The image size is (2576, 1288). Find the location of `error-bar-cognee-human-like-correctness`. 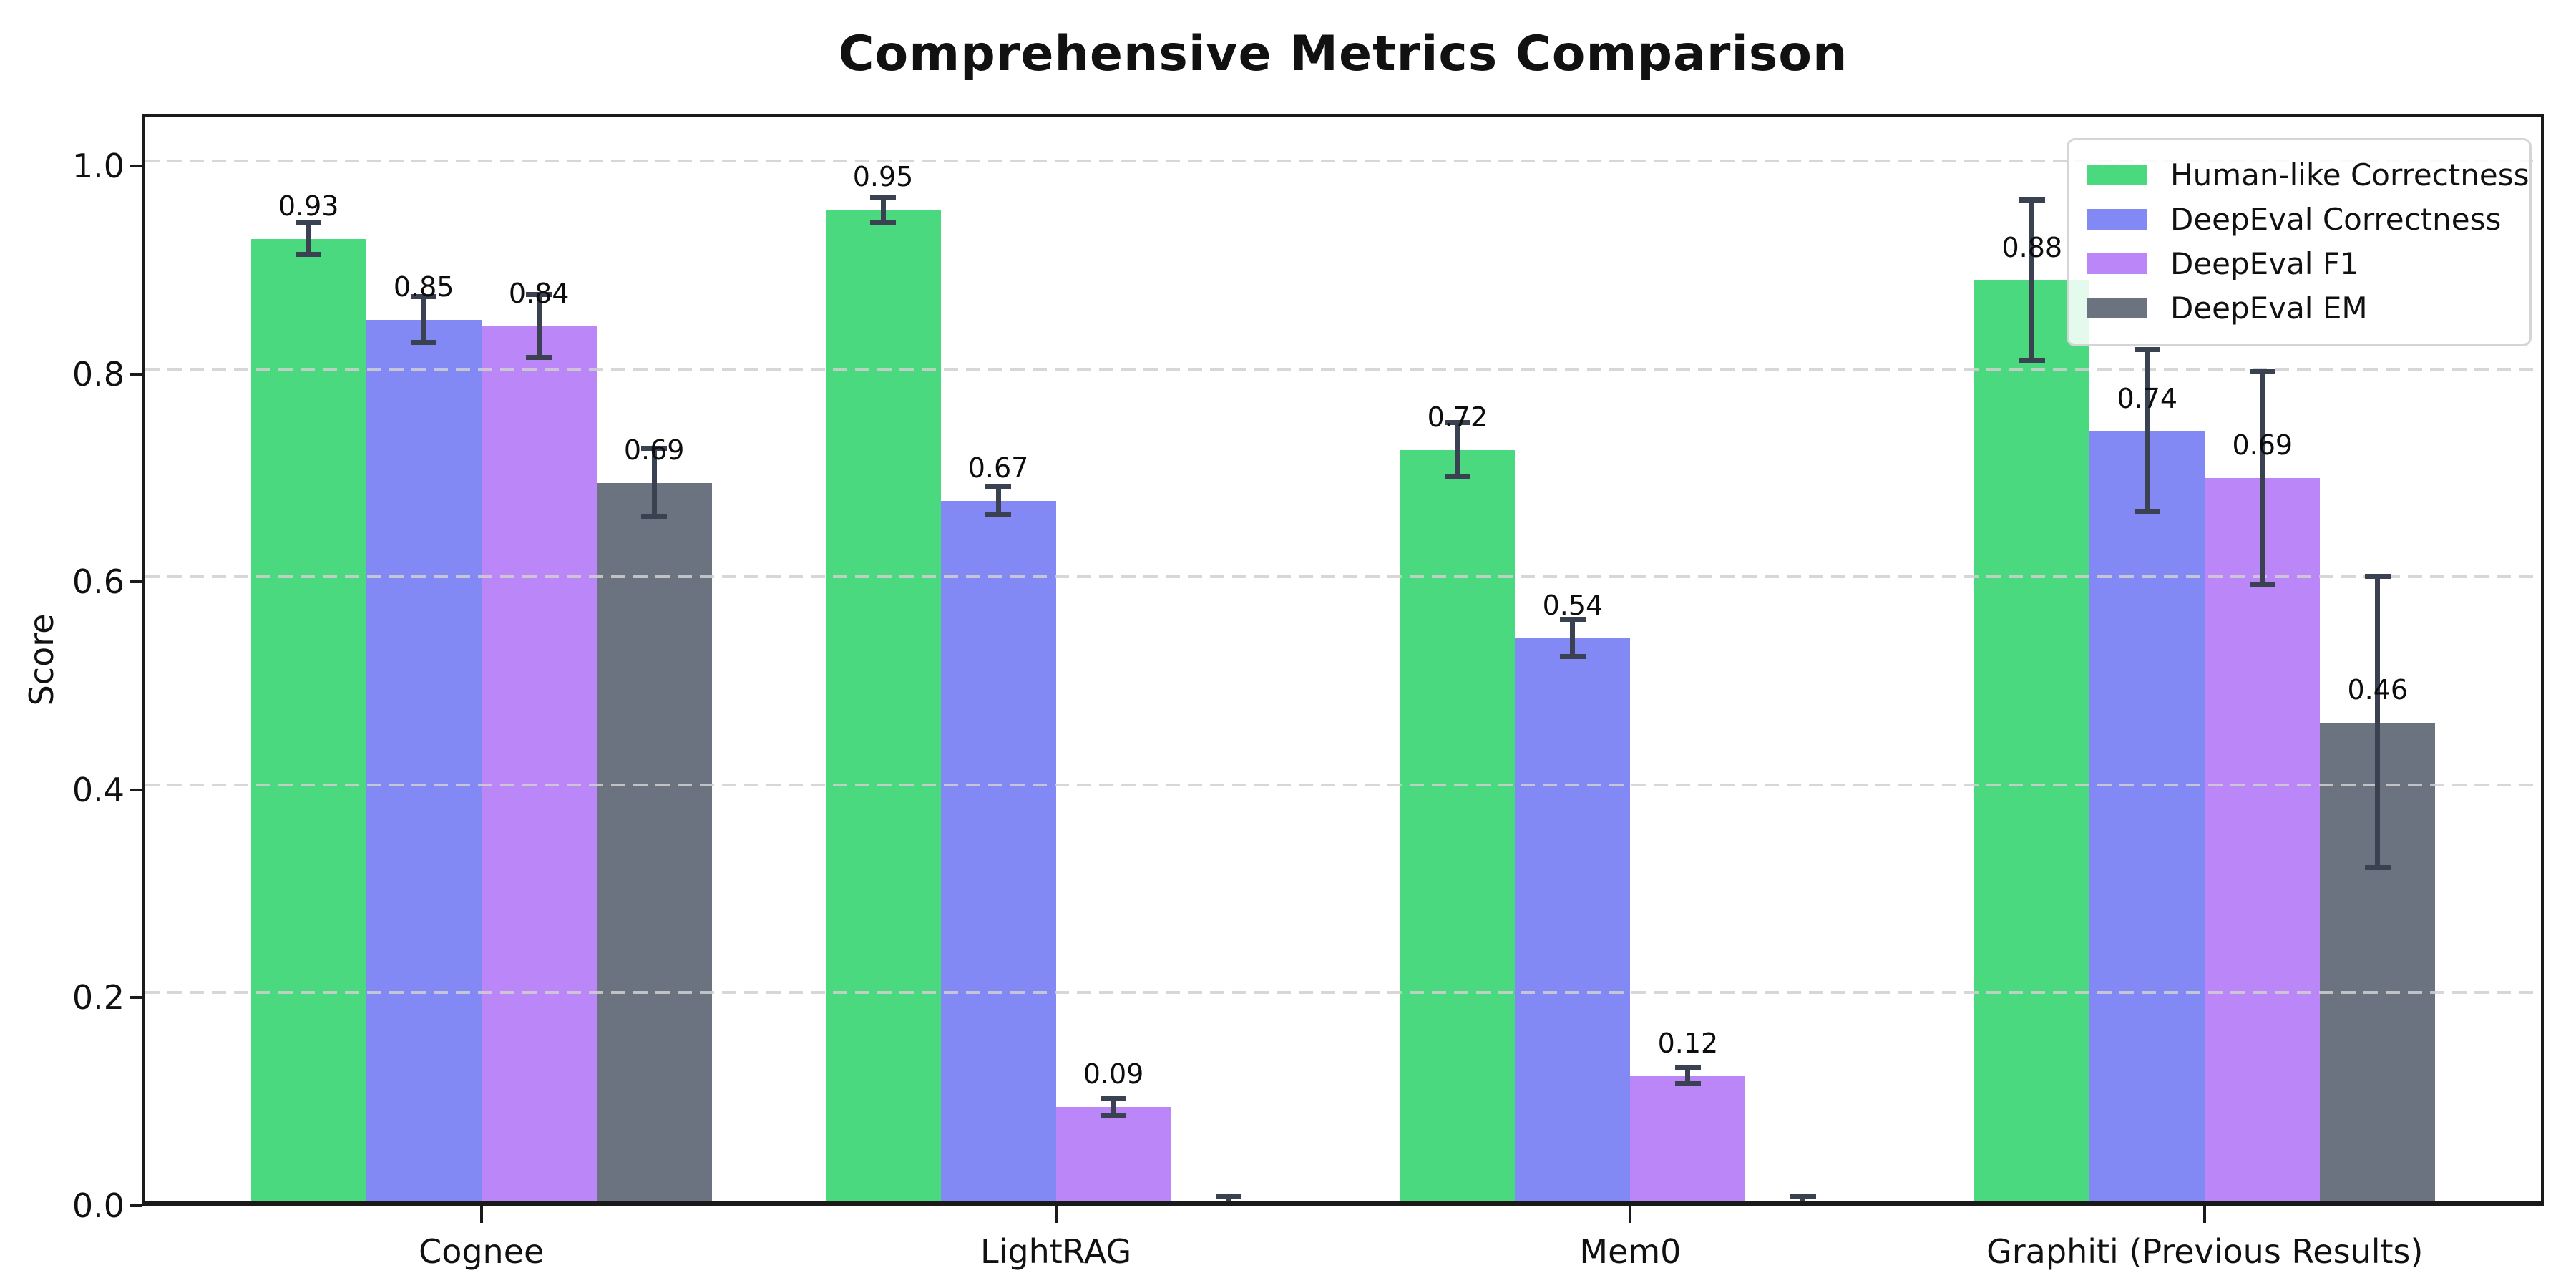

error-bar-cognee-human-like-correctness is located at coordinates (308, 239).